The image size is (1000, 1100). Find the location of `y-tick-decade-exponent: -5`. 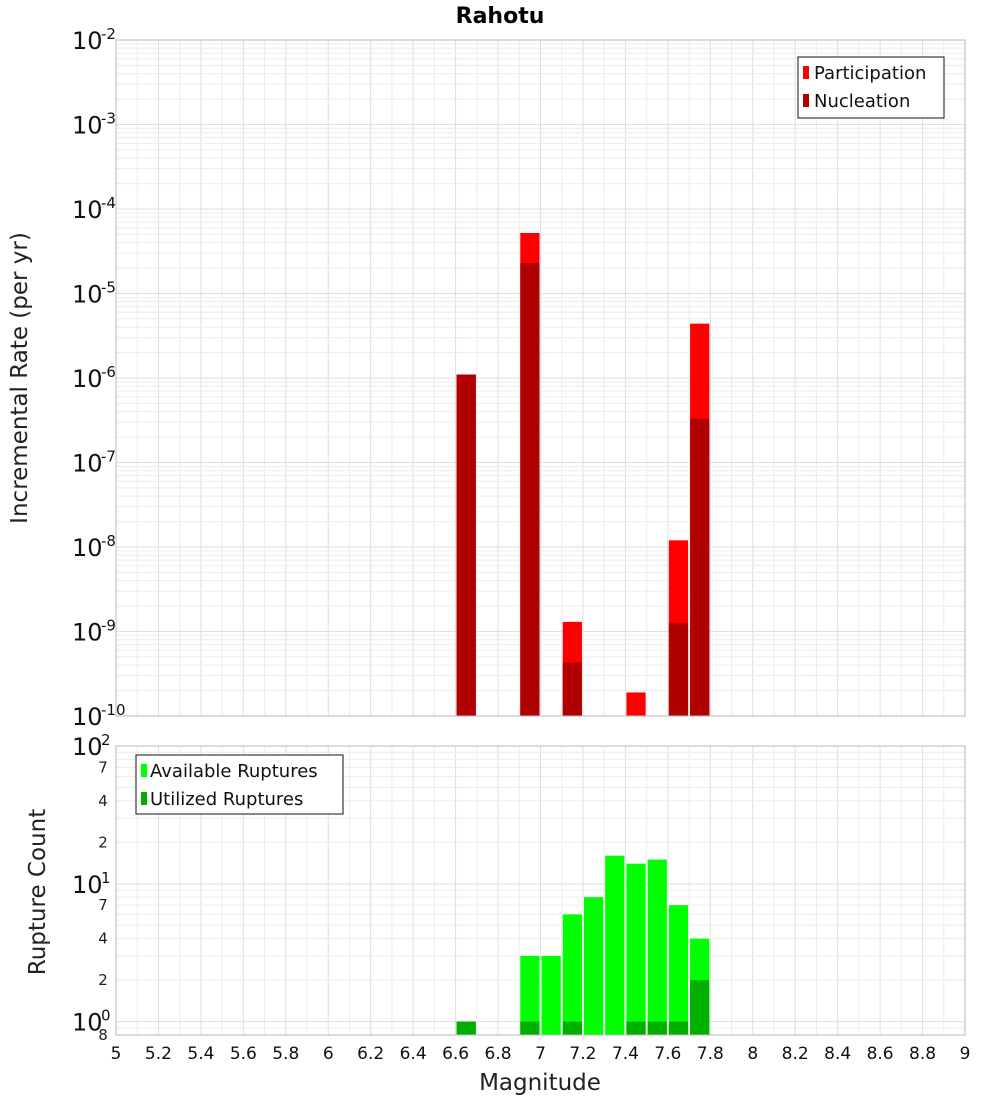

y-tick-decade-exponent: -5 is located at coordinates (108, 288).